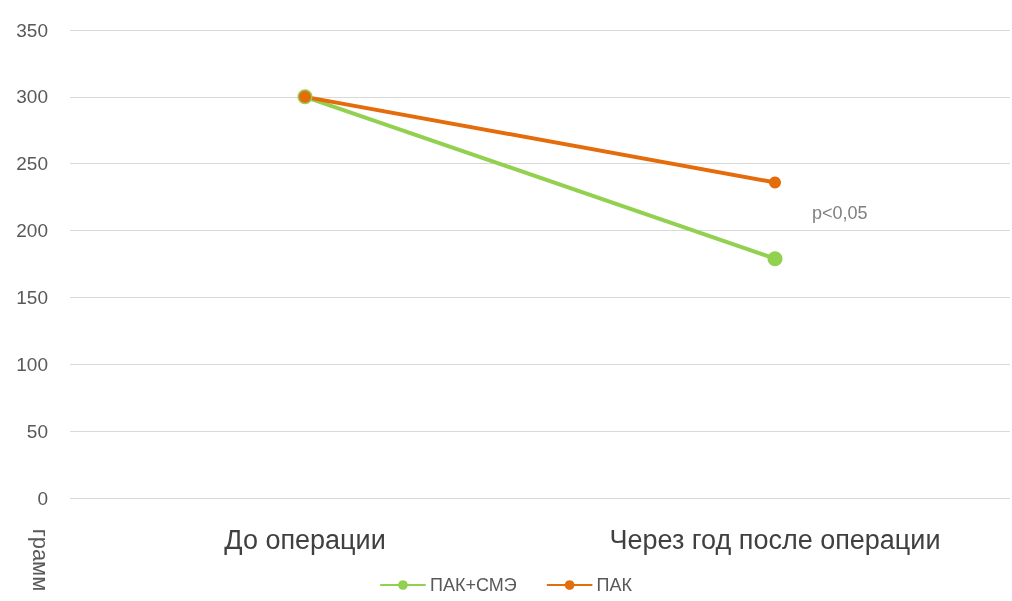 Image resolution: width=1012 pixels, height=601 pixels. I want to click on annotation: p<0,05, so click(840, 213).